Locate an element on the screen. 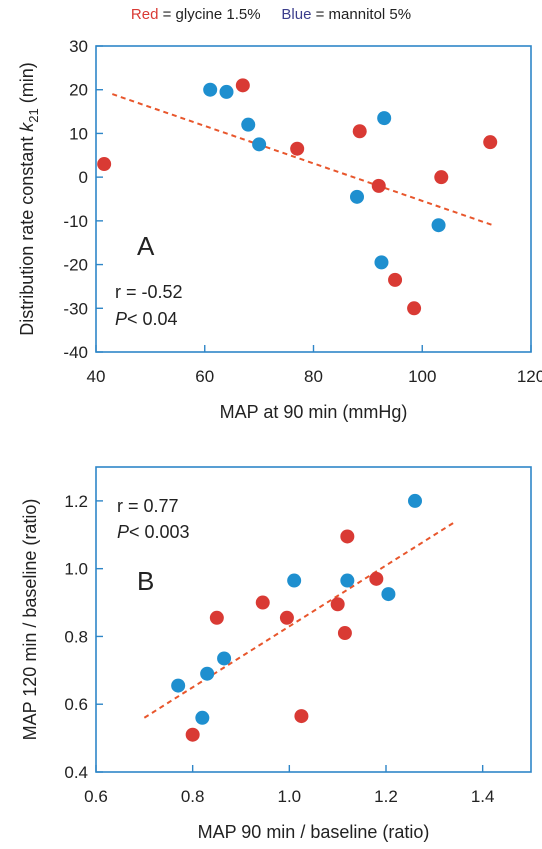  y-tick-label: 20 is located at coordinates (78, 90).